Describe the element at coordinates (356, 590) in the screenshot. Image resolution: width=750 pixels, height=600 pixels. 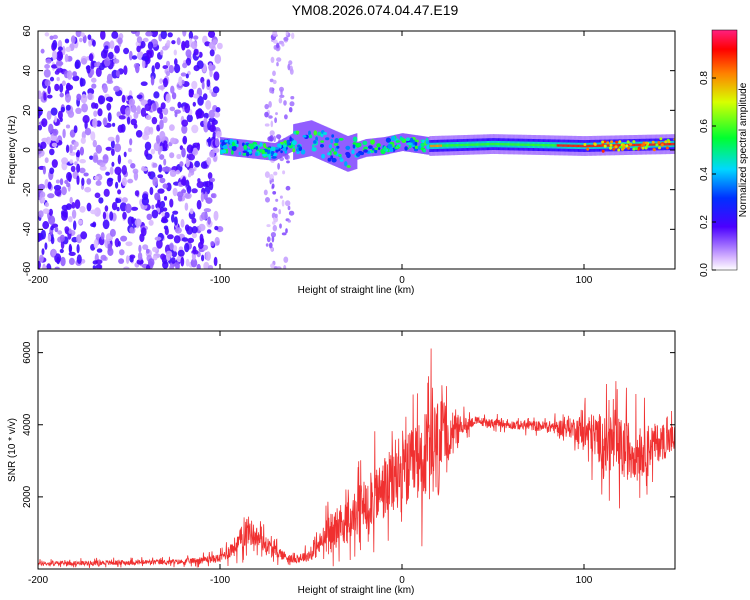
I see `snr-x-label: Height of straight line (km)` at that location.